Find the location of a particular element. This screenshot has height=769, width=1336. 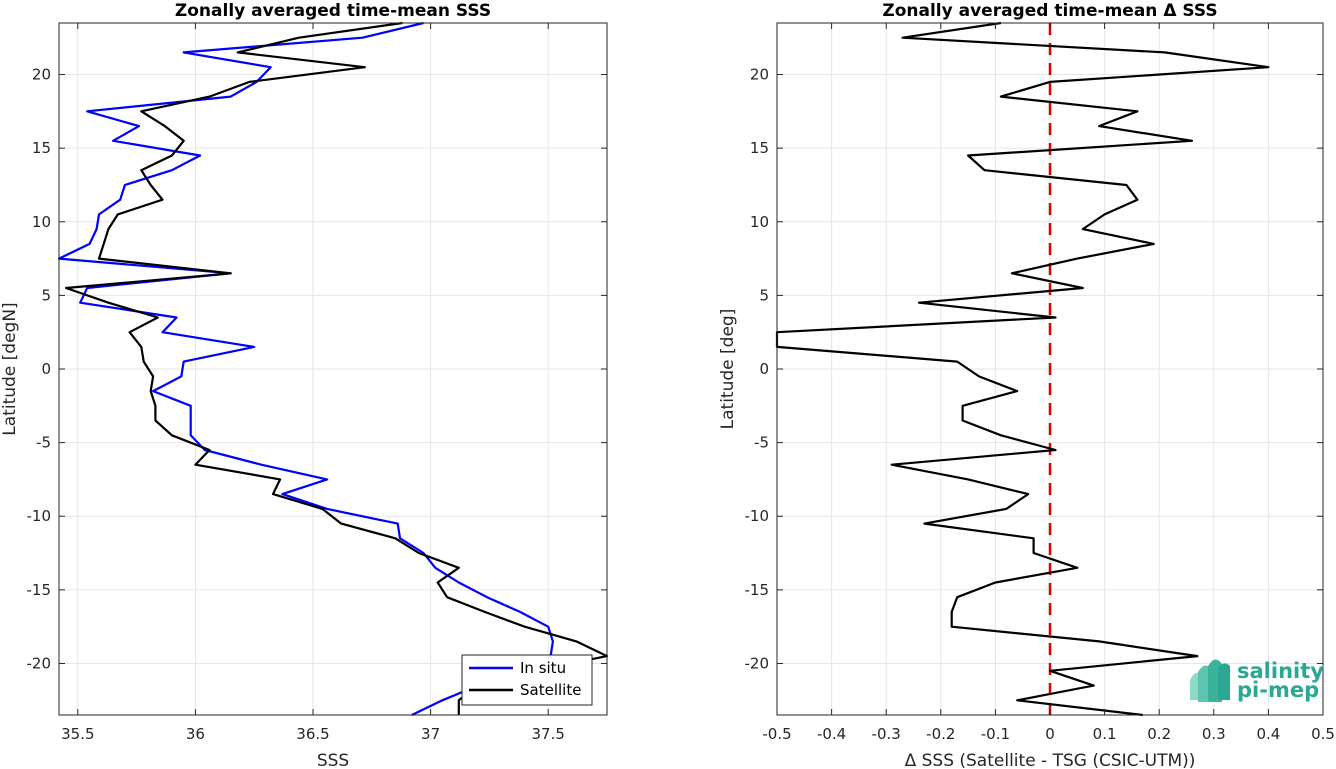

left-x-tick-label: 36 is located at coordinates (195, 734).